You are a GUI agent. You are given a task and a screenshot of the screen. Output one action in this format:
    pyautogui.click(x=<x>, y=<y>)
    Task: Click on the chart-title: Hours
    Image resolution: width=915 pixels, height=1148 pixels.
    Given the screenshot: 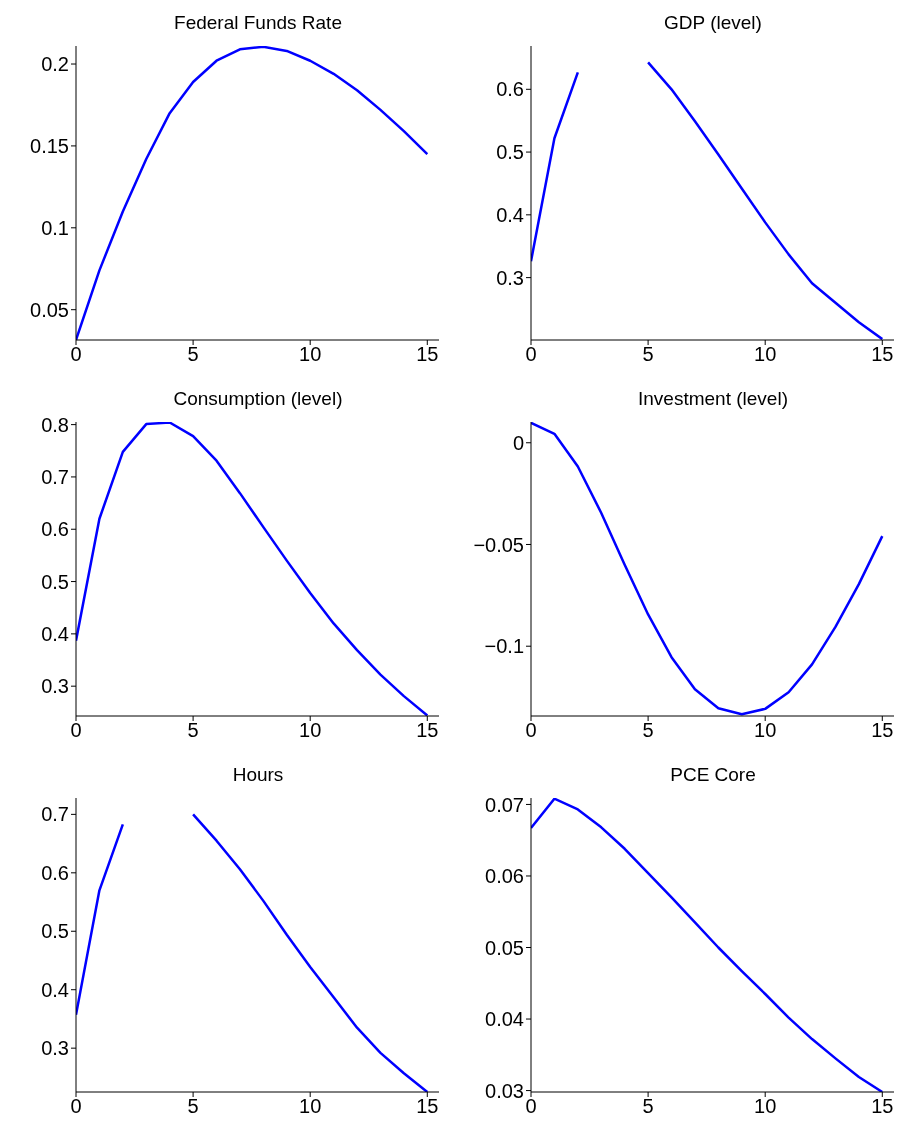 What is the action you would take?
    pyautogui.click(x=258, y=775)
    